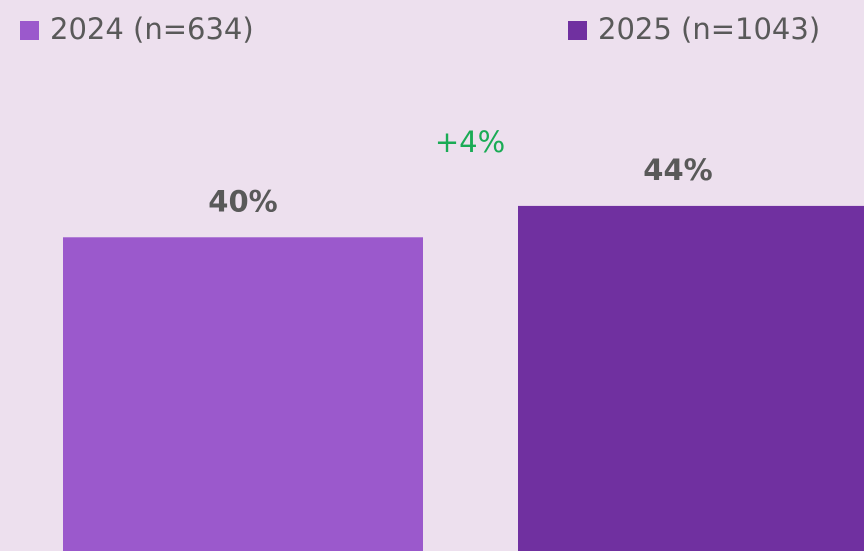 The width and height of the screenshot is (864, 551). Describe the element at coordinates (677, 170) in the screenshot. I see `value-label: 44%` at that location.